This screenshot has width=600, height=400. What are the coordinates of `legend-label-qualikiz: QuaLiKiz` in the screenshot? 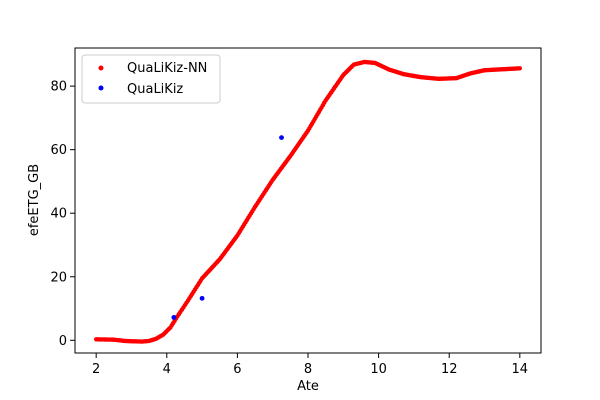 It's located at (155, 89).